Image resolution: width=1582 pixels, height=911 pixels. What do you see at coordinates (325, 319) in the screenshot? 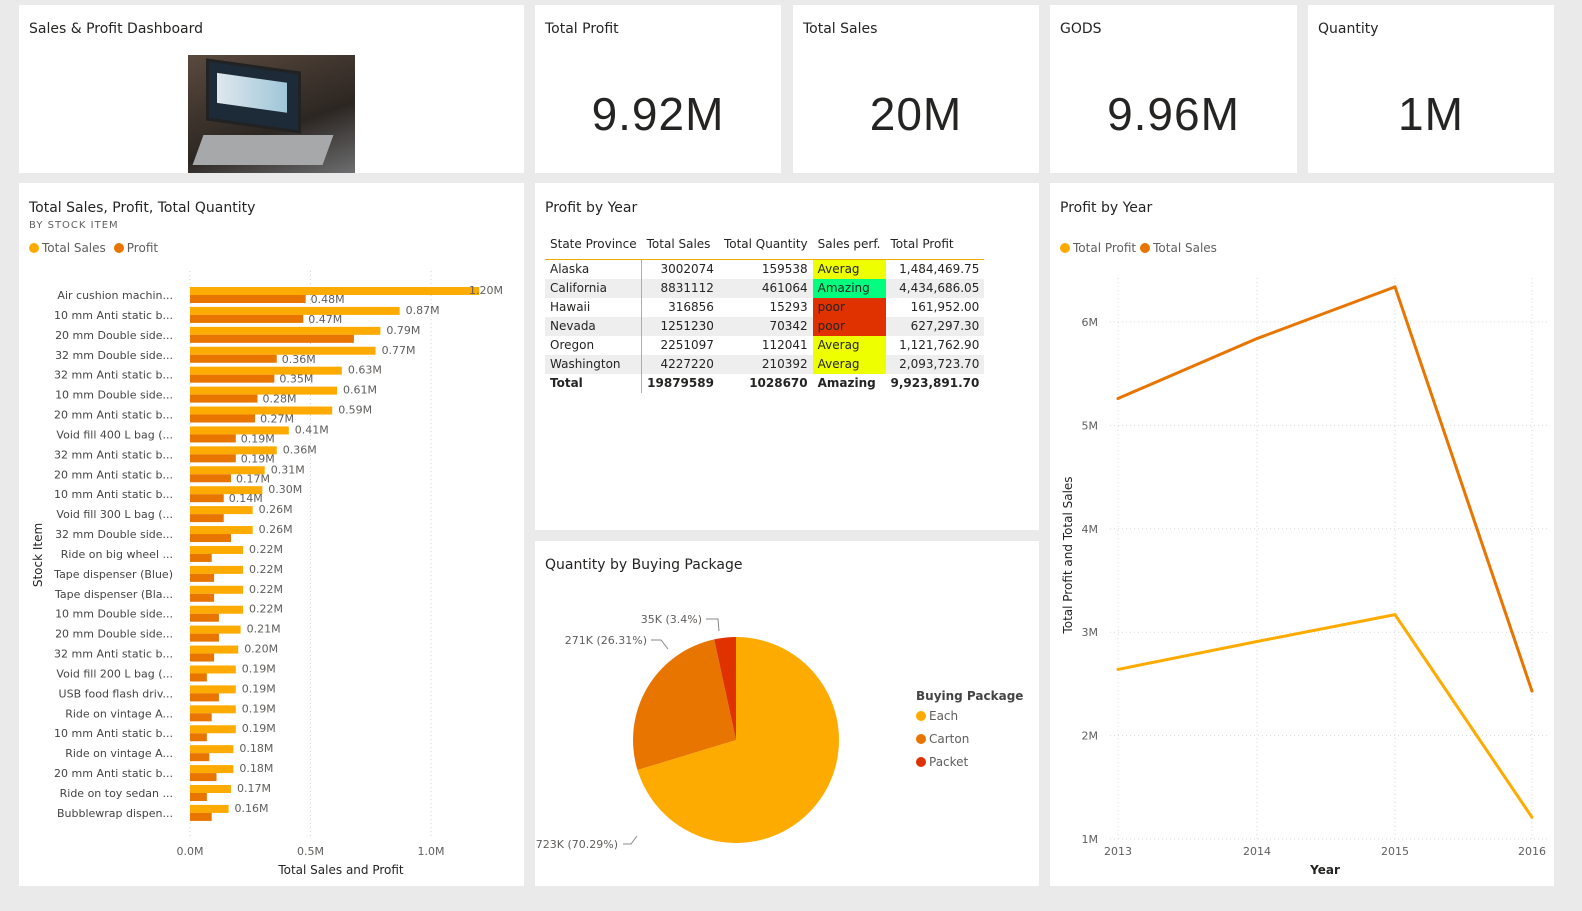
I see `profit-data-label: 0.47M` at bounding box center [325, 319].